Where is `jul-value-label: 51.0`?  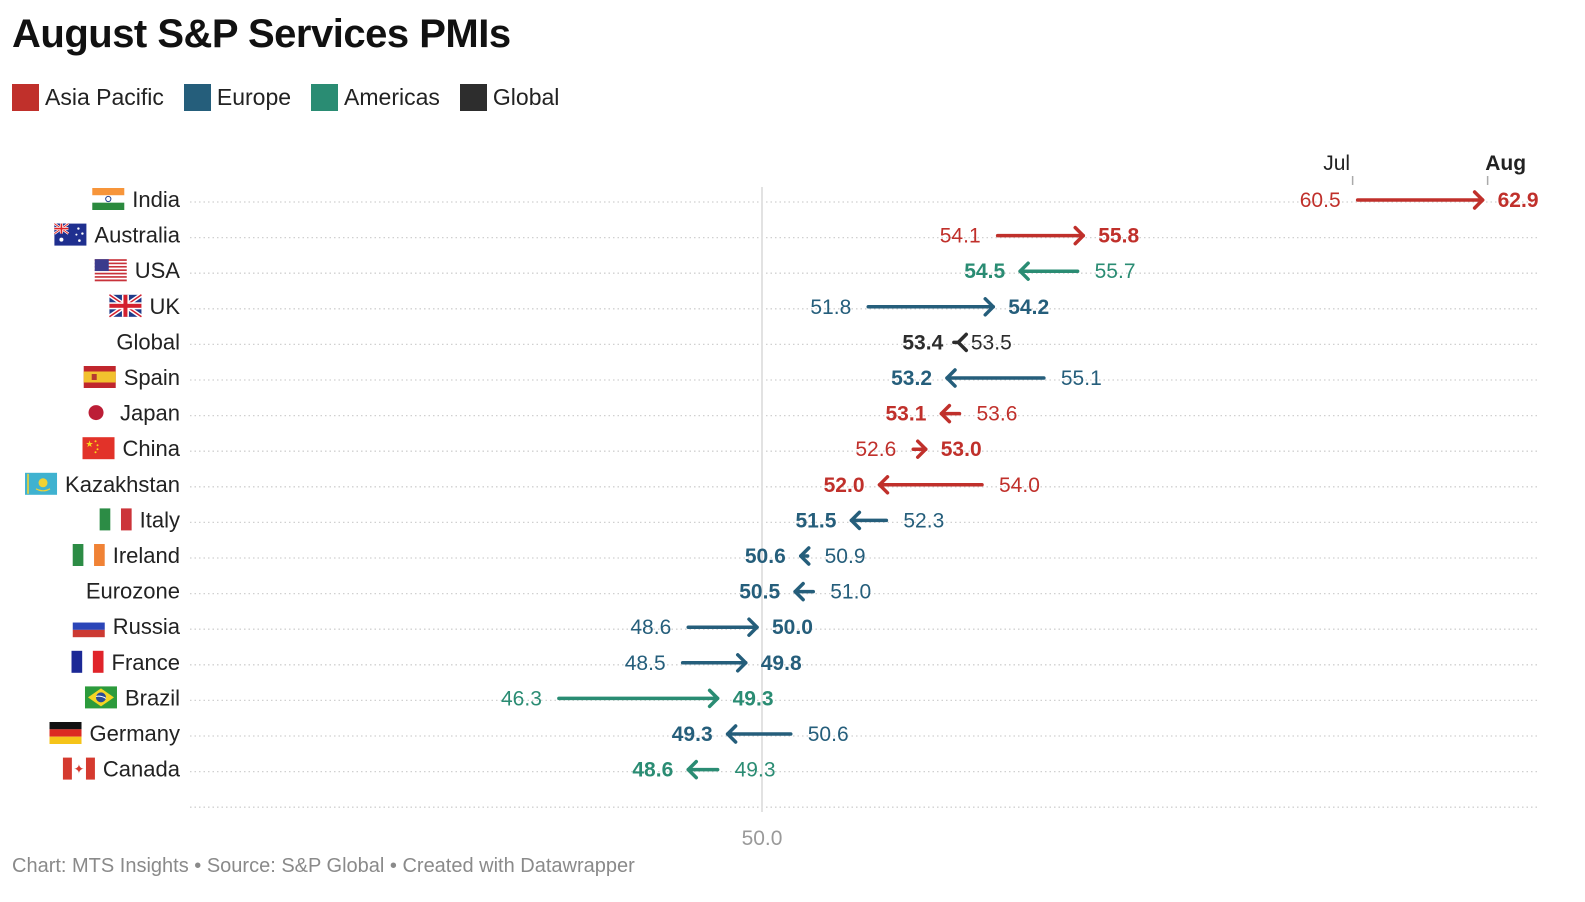
jul-value-label: 51.0 is located at coordinates (850, 592).